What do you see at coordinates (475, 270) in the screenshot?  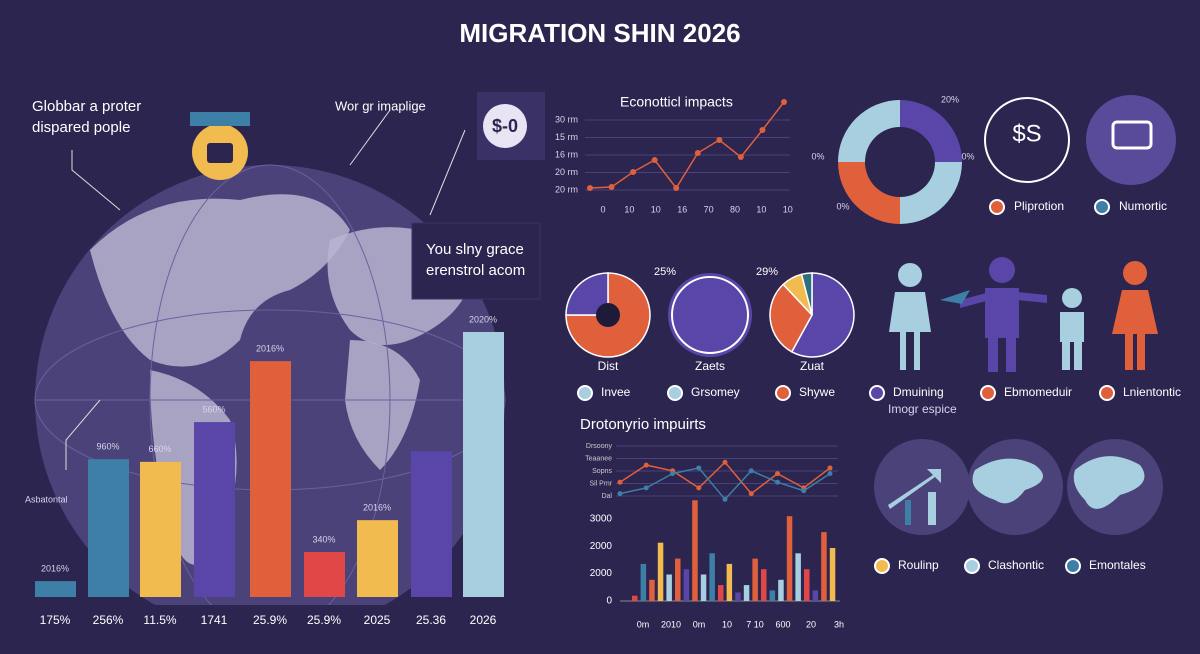 I see `box-text: erenstrol acom` at bounding box center [475, 270].